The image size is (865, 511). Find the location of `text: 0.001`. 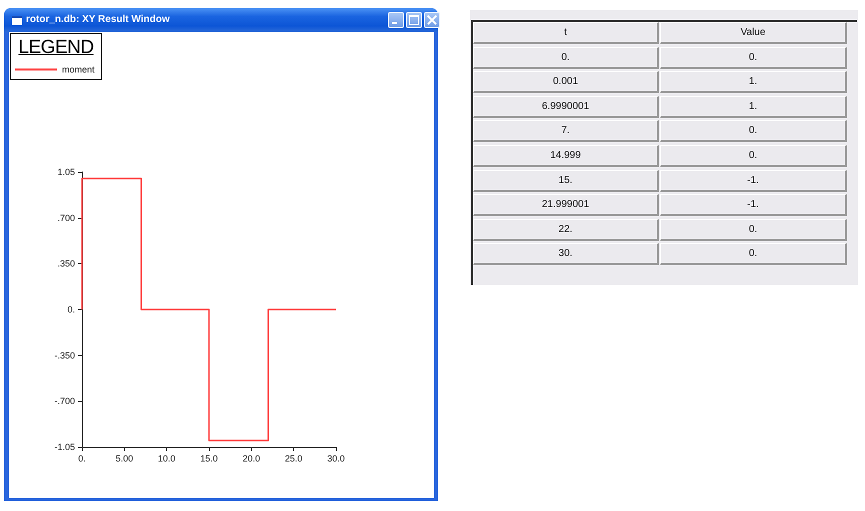

text: 0.001 is located at coordinates (566, 82).